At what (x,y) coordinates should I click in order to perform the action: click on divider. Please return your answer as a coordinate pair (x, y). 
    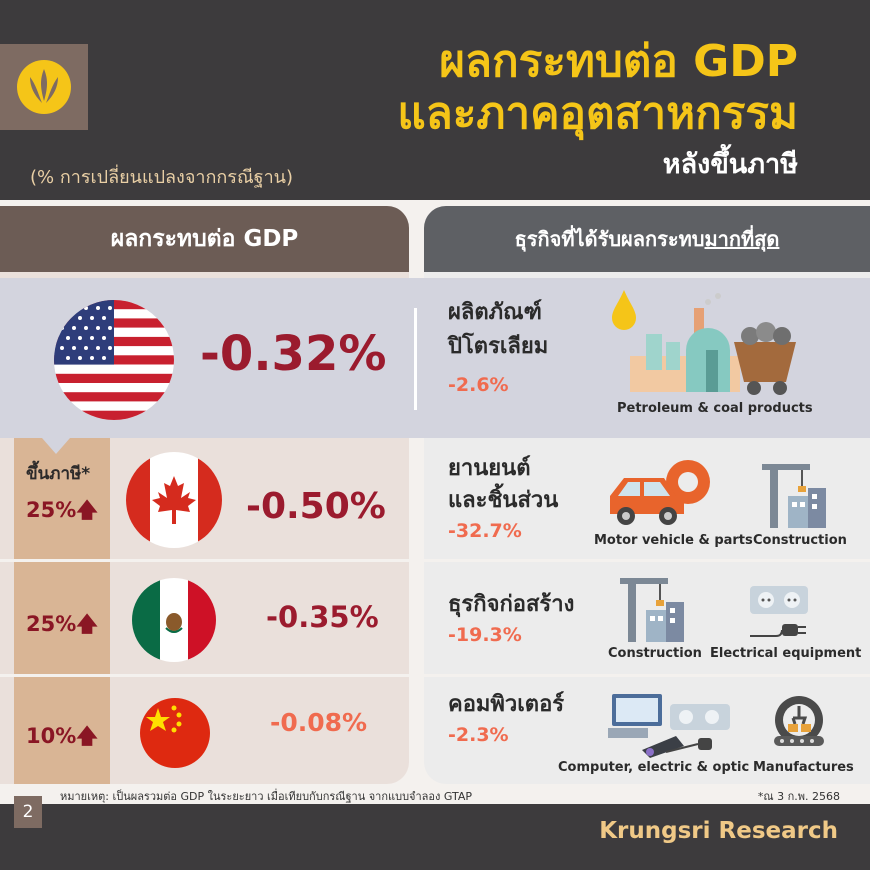
    Looking at the image, I should click on (415, 359).